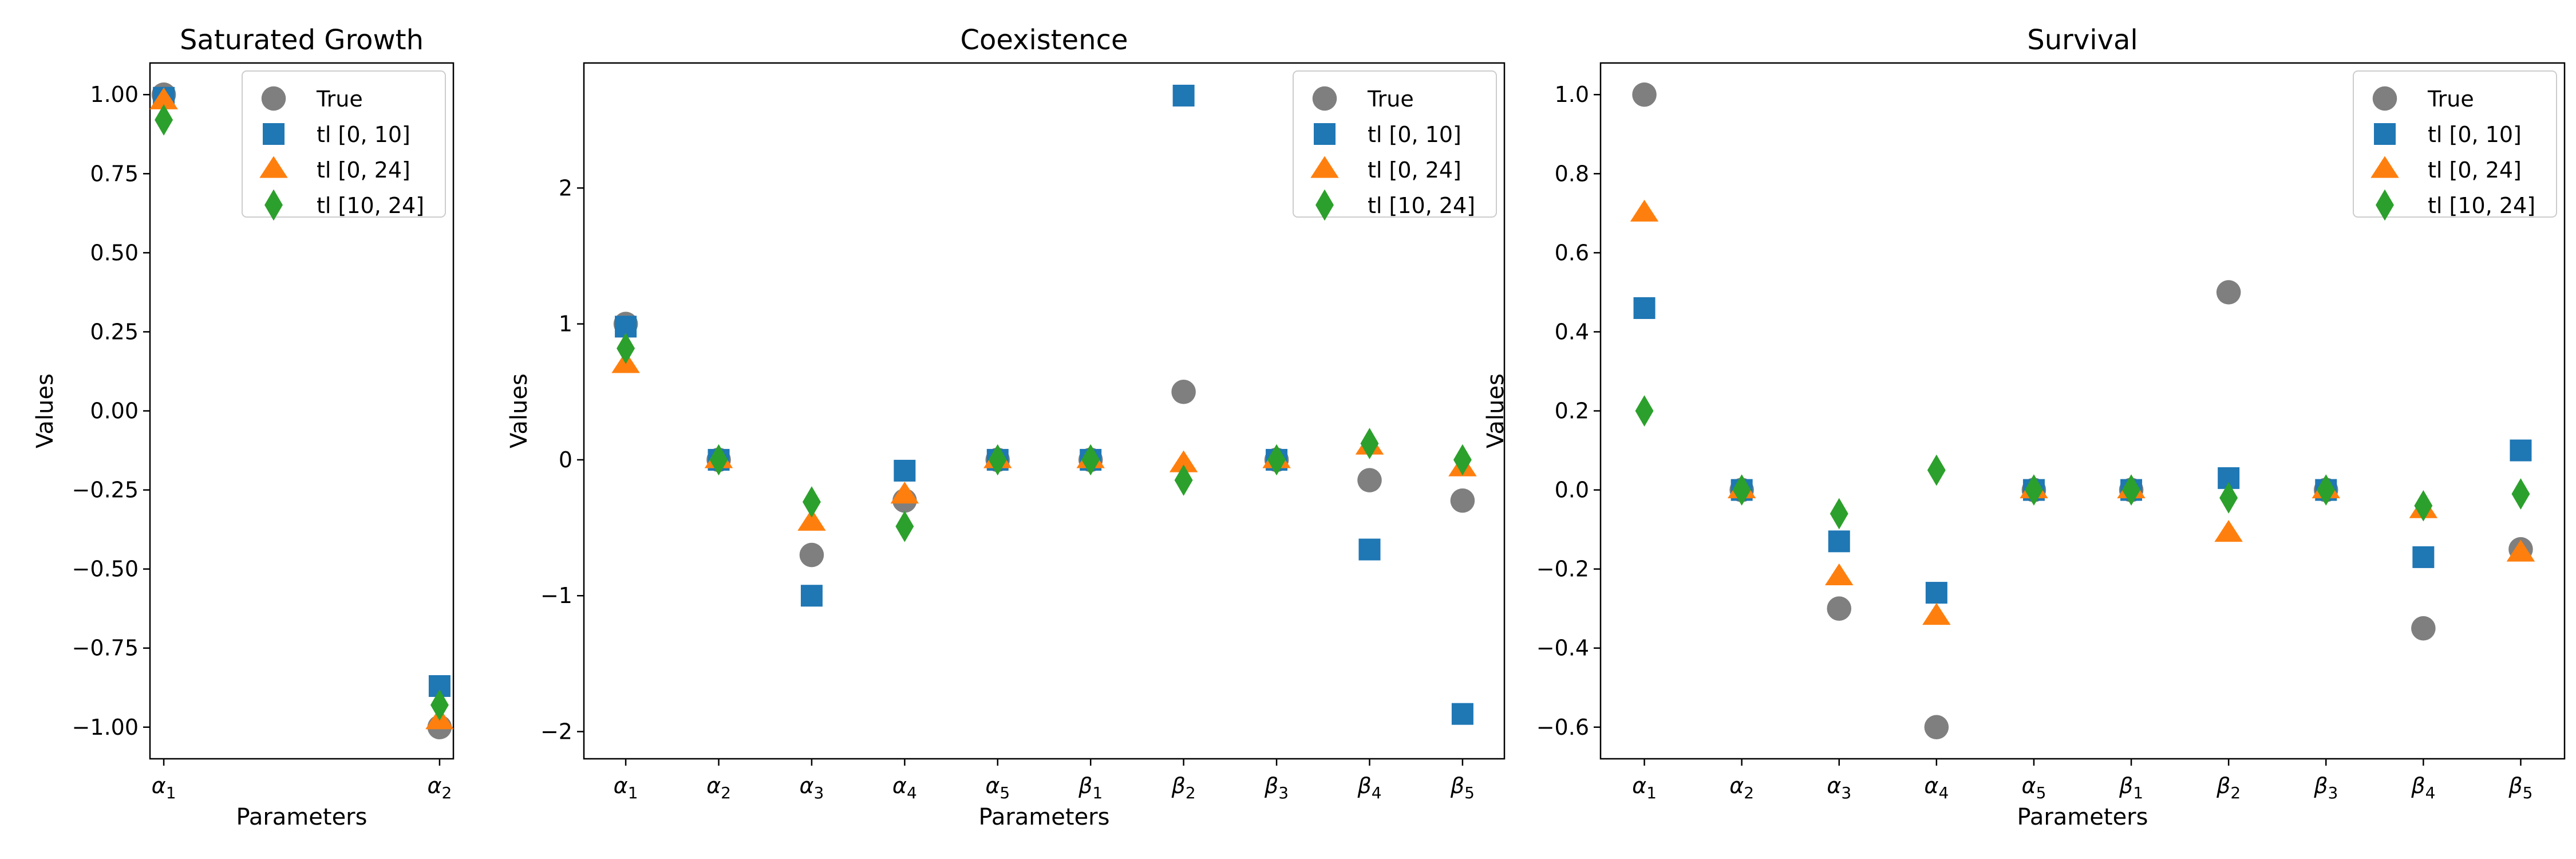  What do you see at coordinates (114, 252) in the screenshot?
I see `y-tick-label: 0.50` at bounding box center [114, 252].